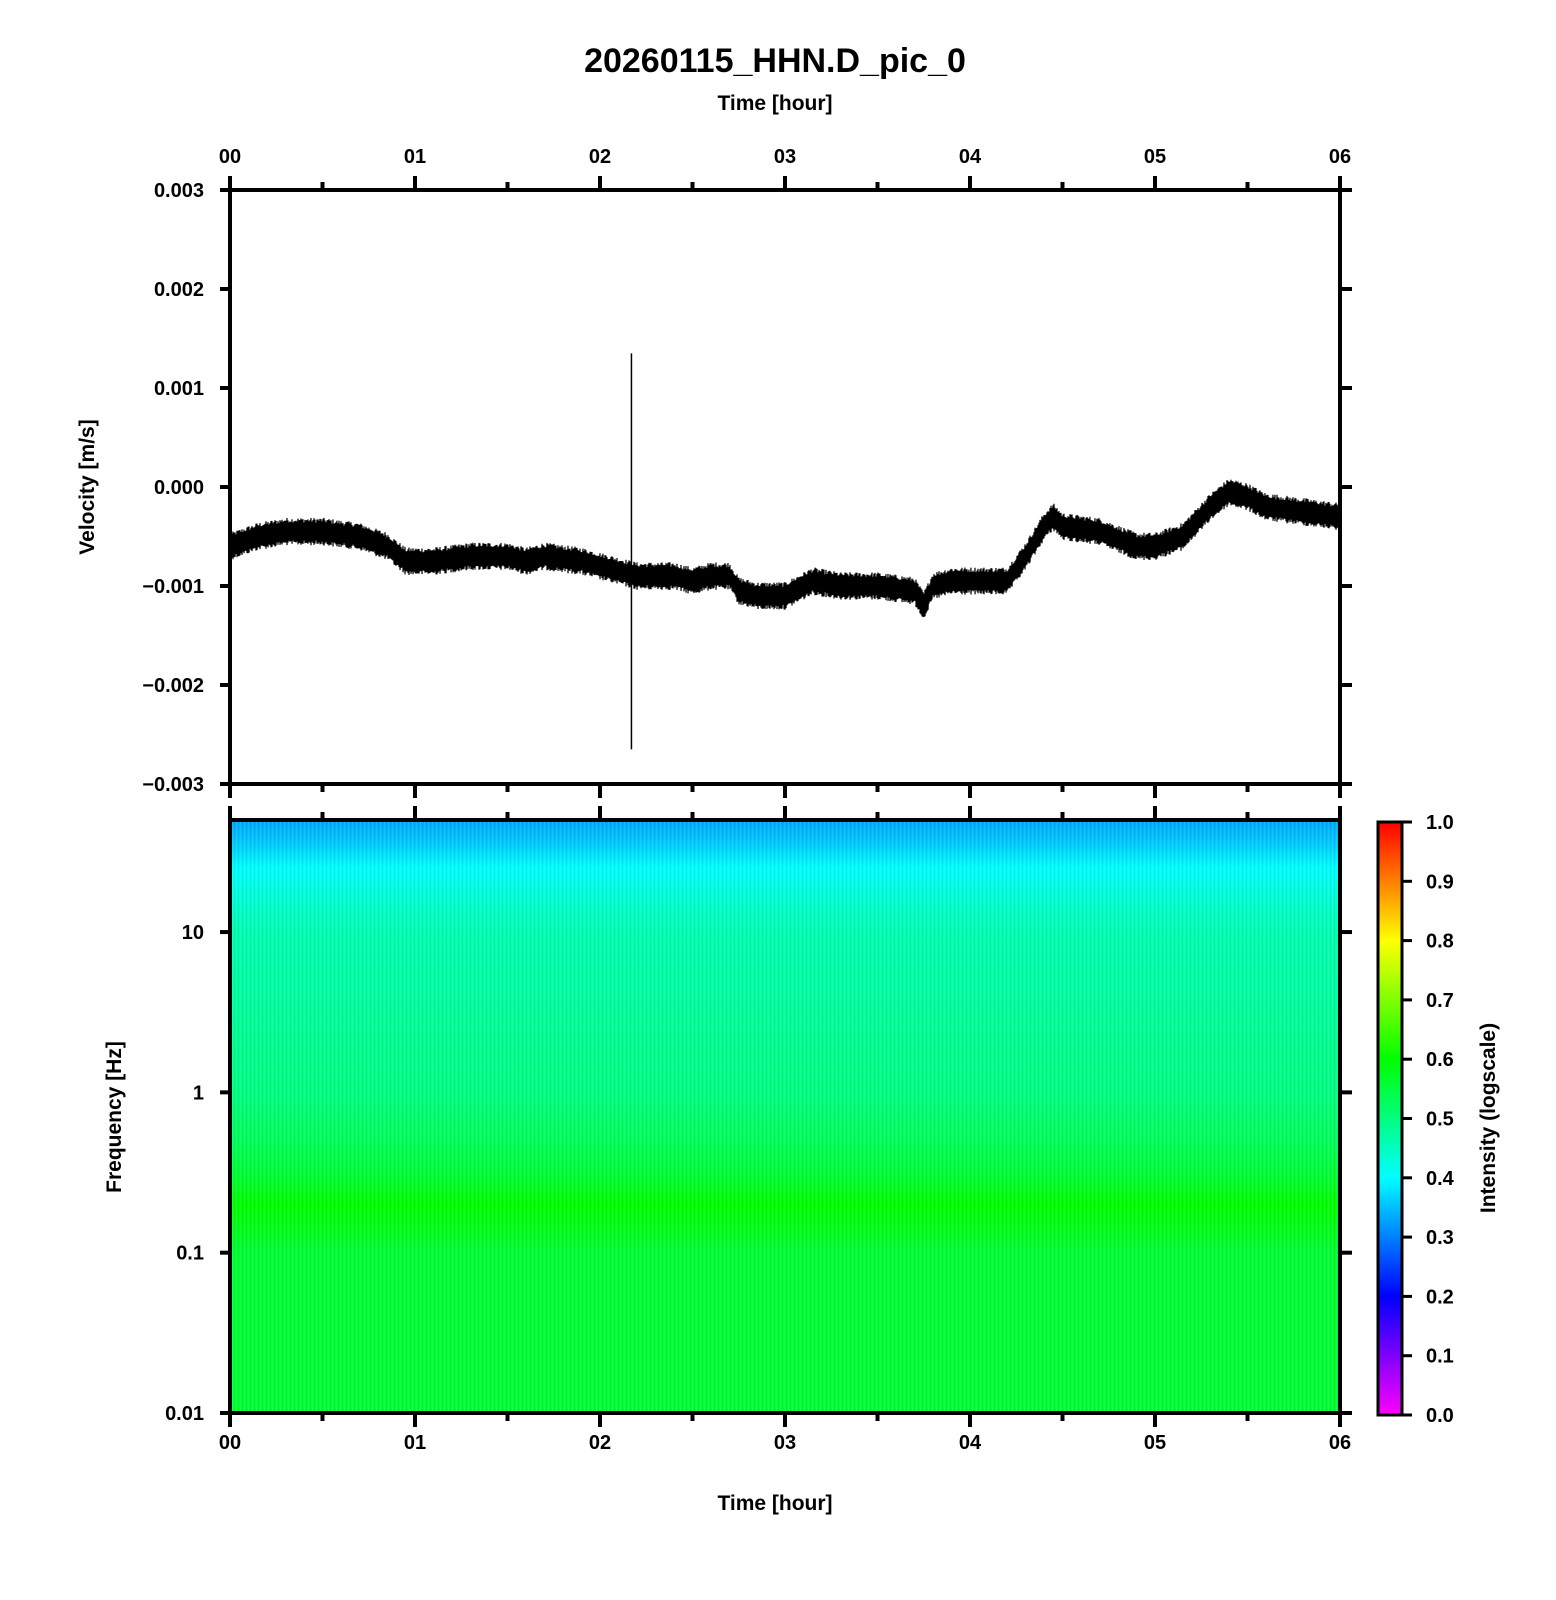 The width and height of the screenshot is (1556, 1600). Describe the element at coordinates (415, 1443) in the screenshot. I see `bottom-x-tick-label: 01` at that location.